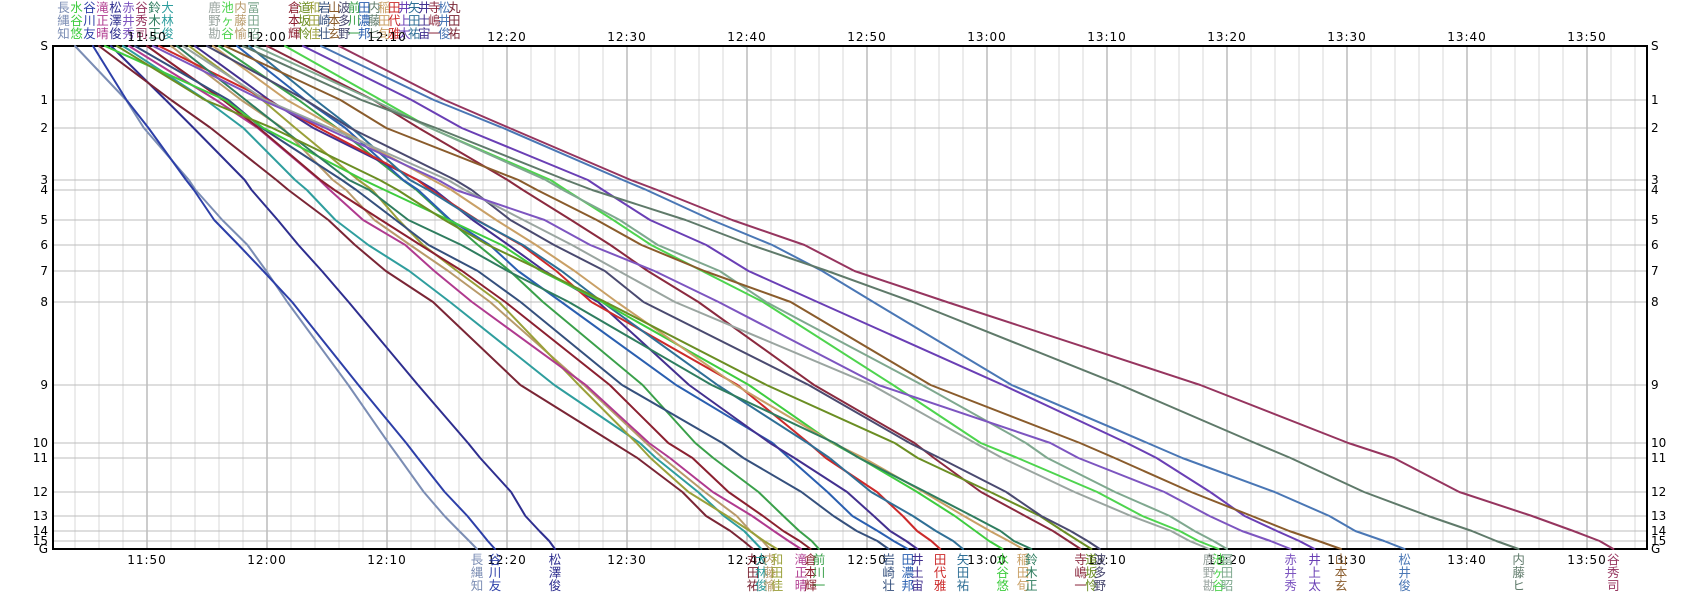  Describe the element at coordinates (1659, 492) in the screenshot. I see `station-label-right: 12` at that location.